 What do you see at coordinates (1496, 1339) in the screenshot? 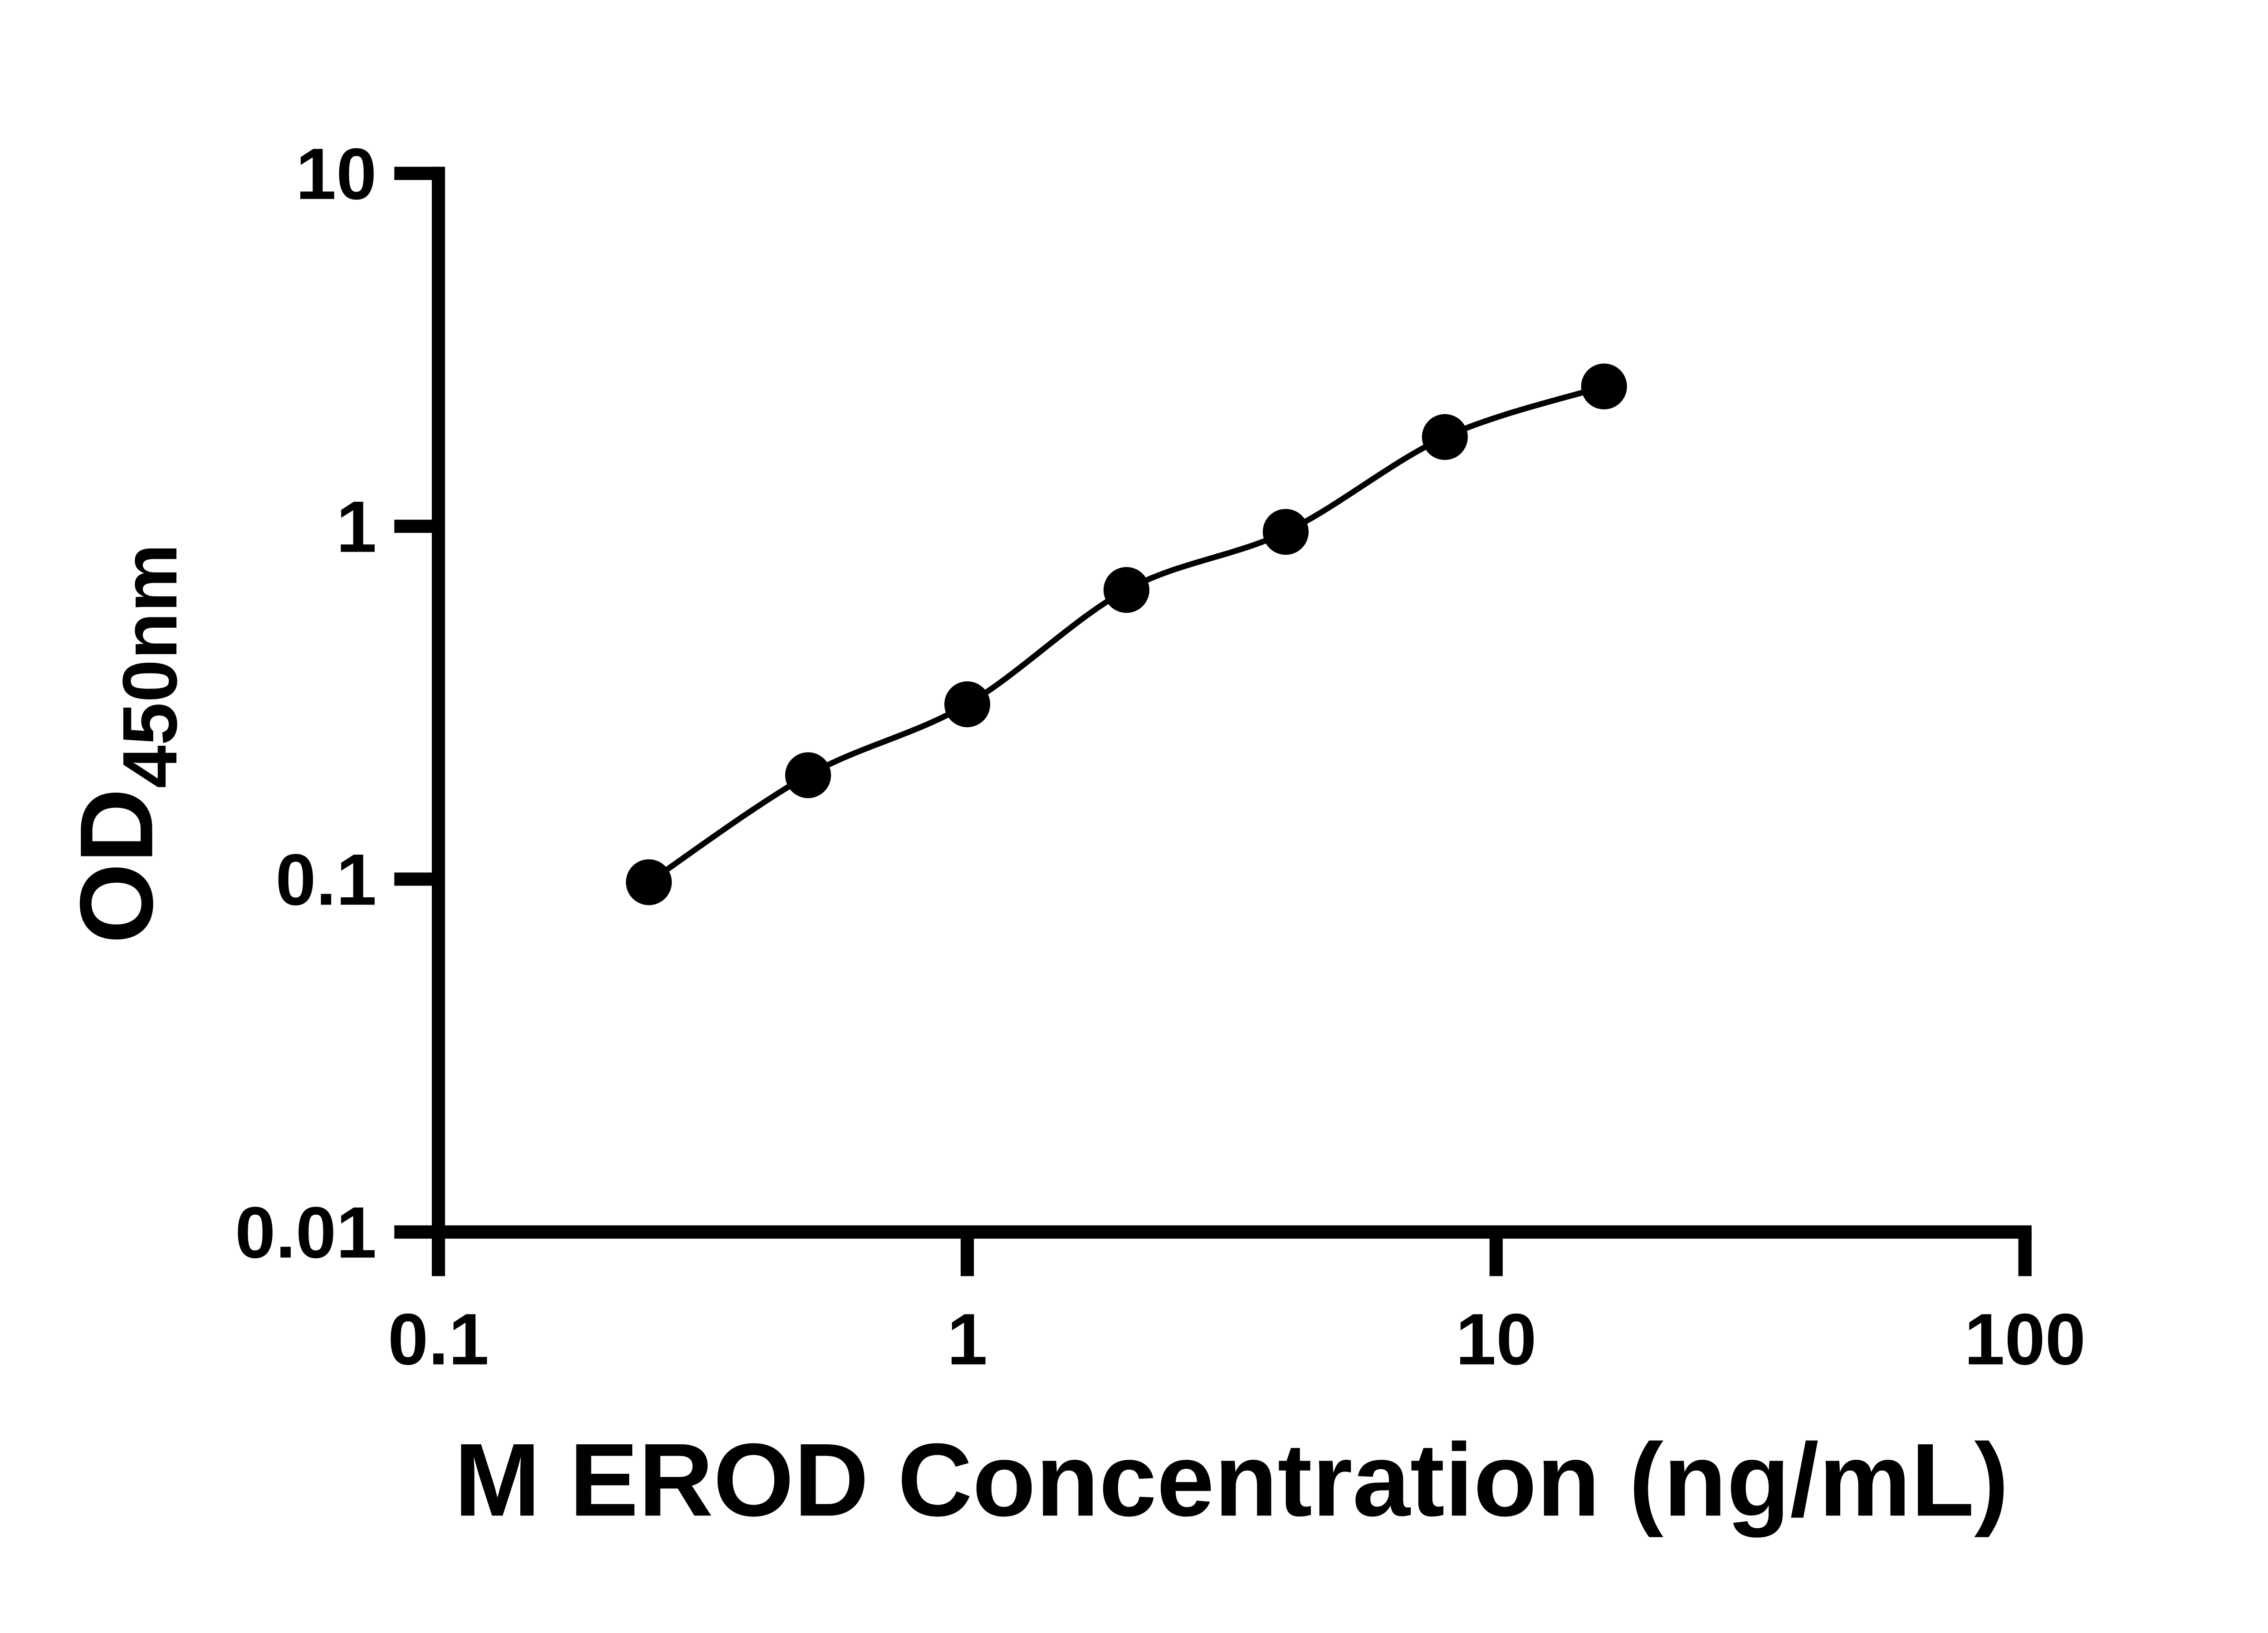
I see `x-tick-label: 10` at bounding box center [1496, 1339].